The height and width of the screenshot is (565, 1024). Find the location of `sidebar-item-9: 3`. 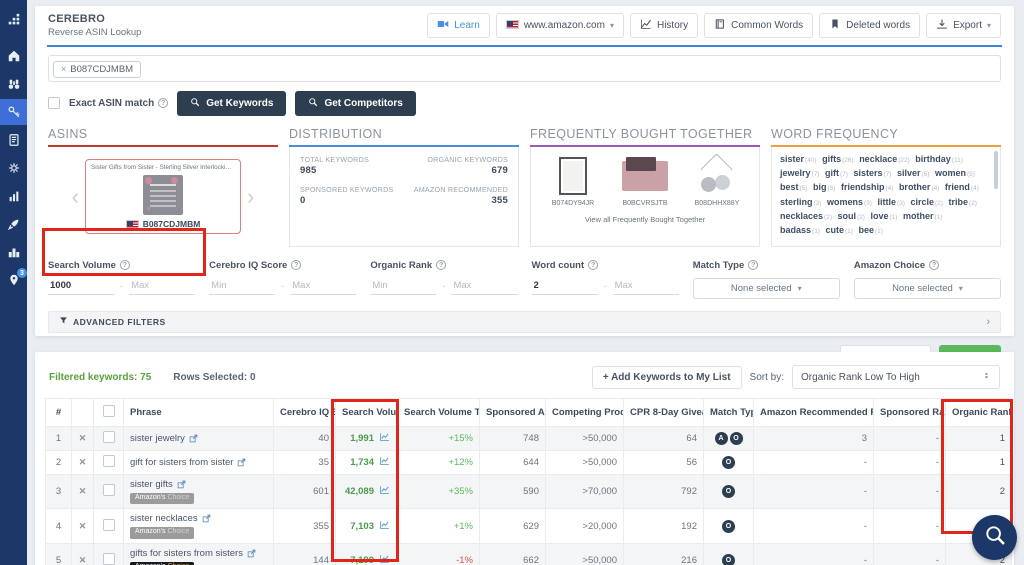

sidebar-item-9: 3 is located at coordinates (13, 280).